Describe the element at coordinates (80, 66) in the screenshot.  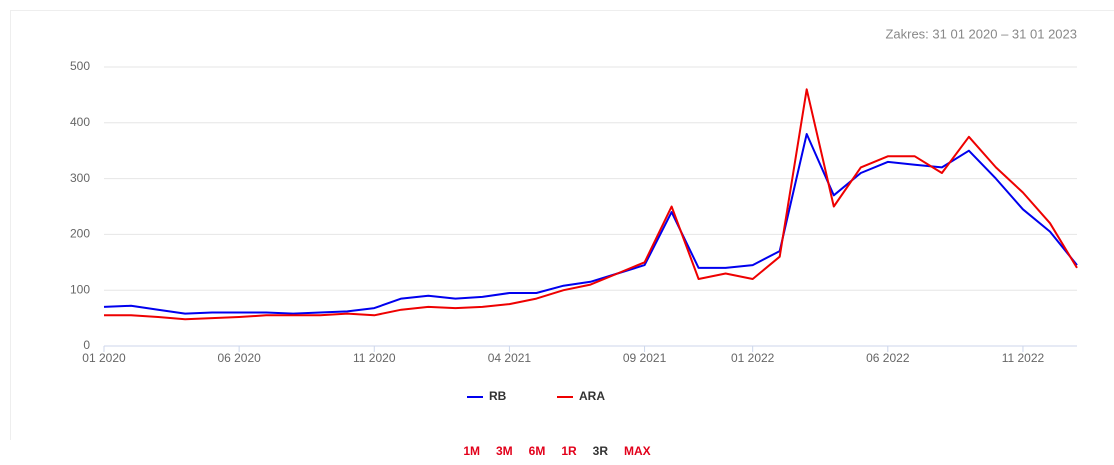
I see `y-tick-label: 500` at that location.